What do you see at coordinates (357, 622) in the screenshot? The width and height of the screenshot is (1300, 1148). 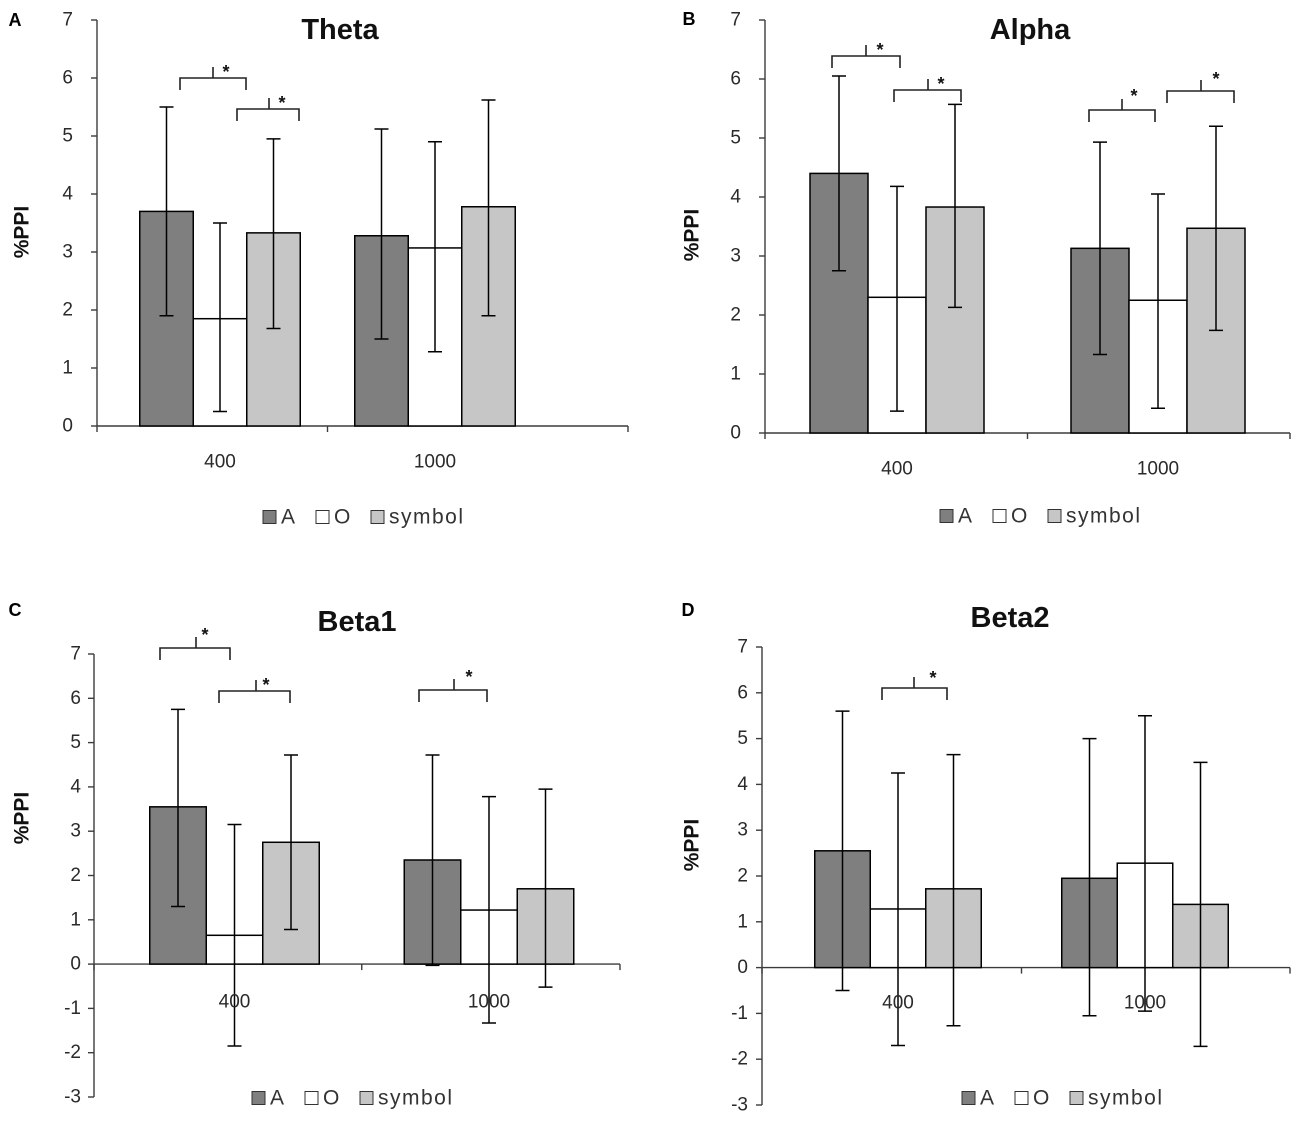 I see `chart-title: Beta1` at bounding box center [357, 622].